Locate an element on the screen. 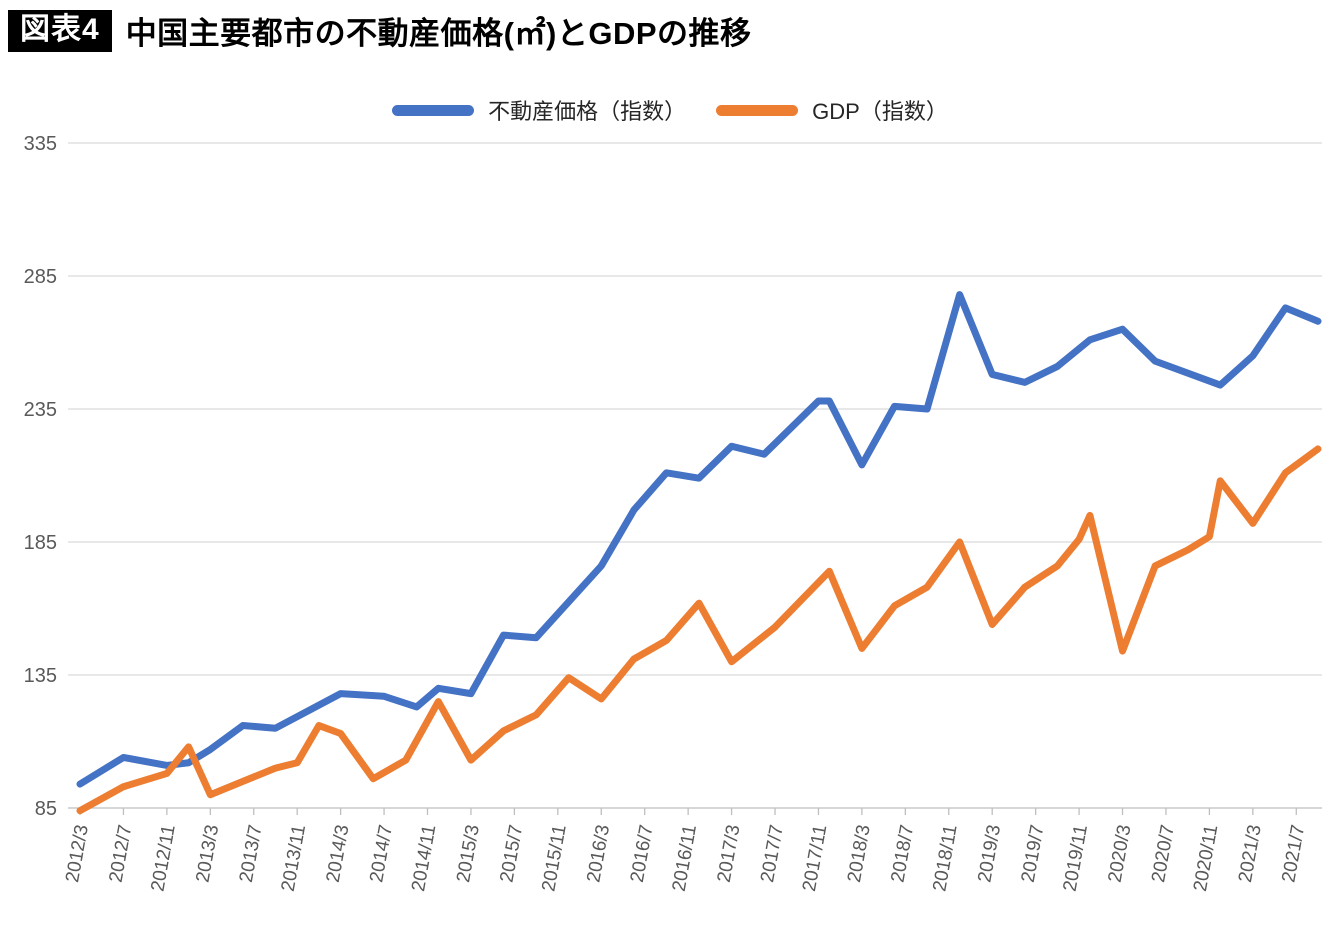 This screenshot has height=934, width=1340. x-axis-tick-label: 2019/11 is located at coordinates (1076, 858).